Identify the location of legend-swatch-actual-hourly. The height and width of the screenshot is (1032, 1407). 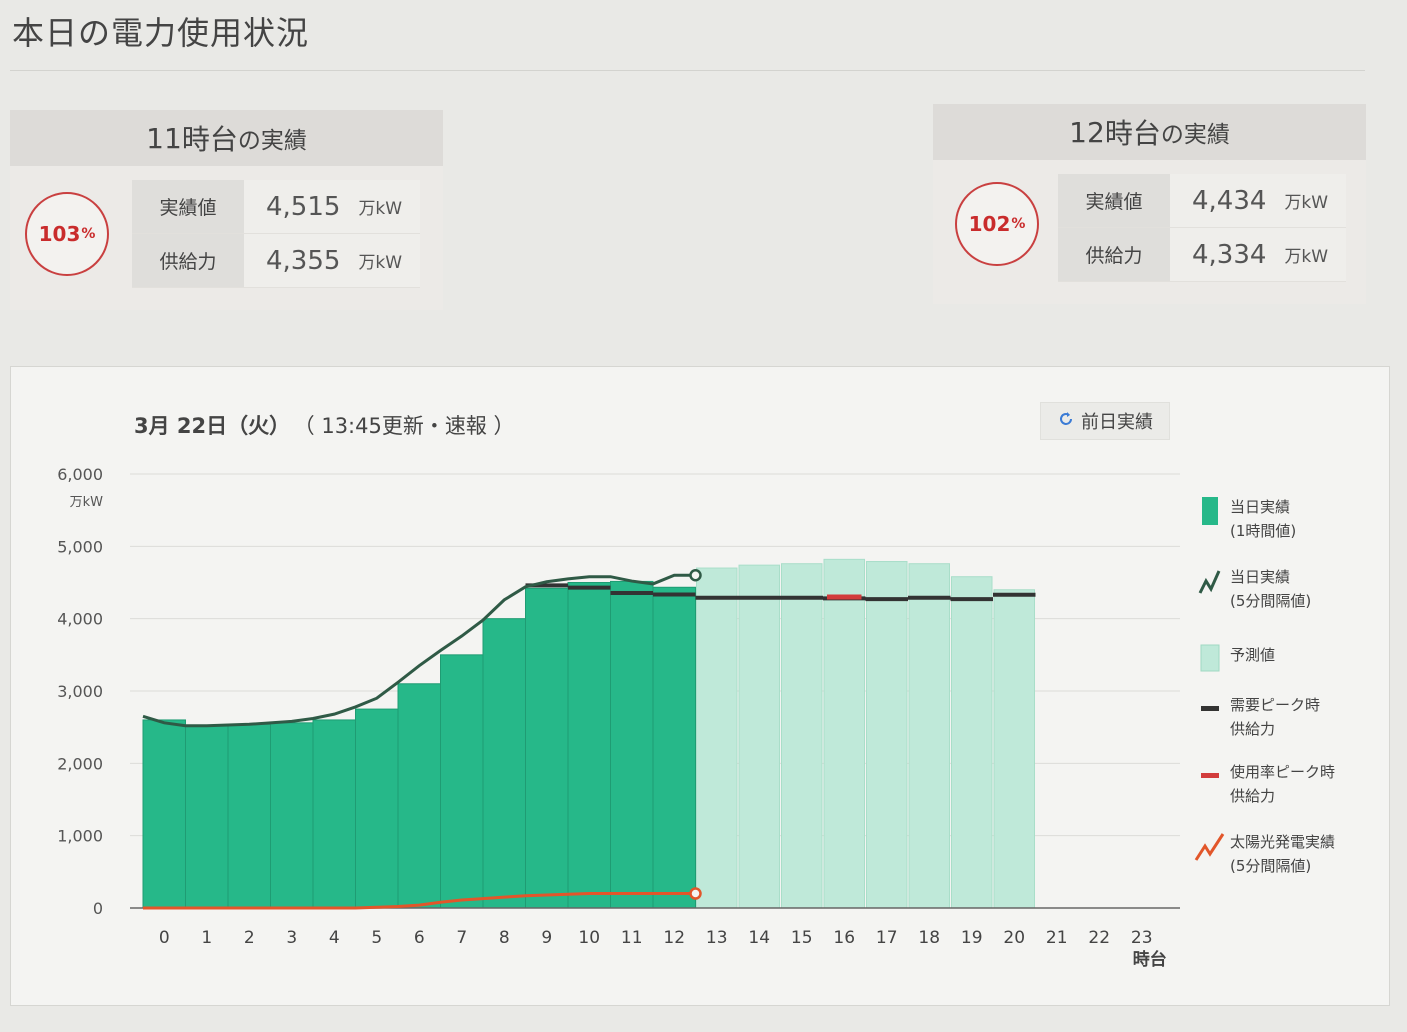
(1210, 511).